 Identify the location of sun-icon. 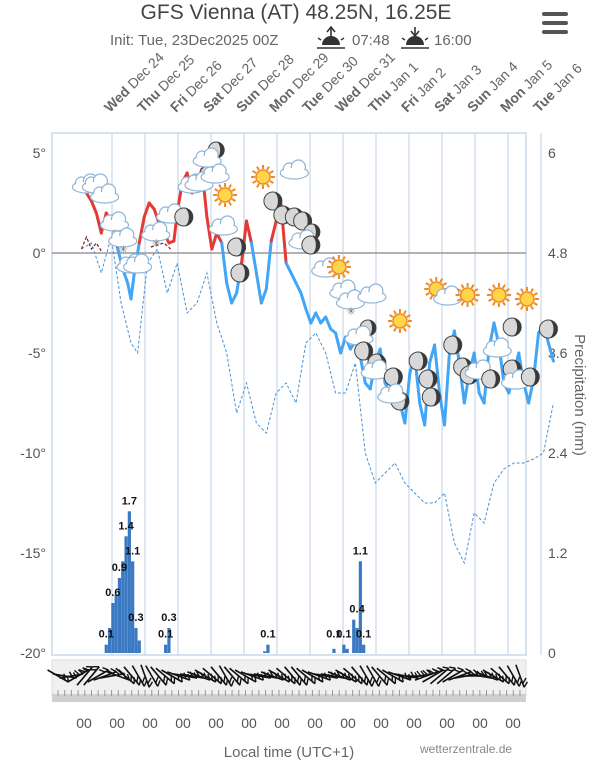
(399, 321).